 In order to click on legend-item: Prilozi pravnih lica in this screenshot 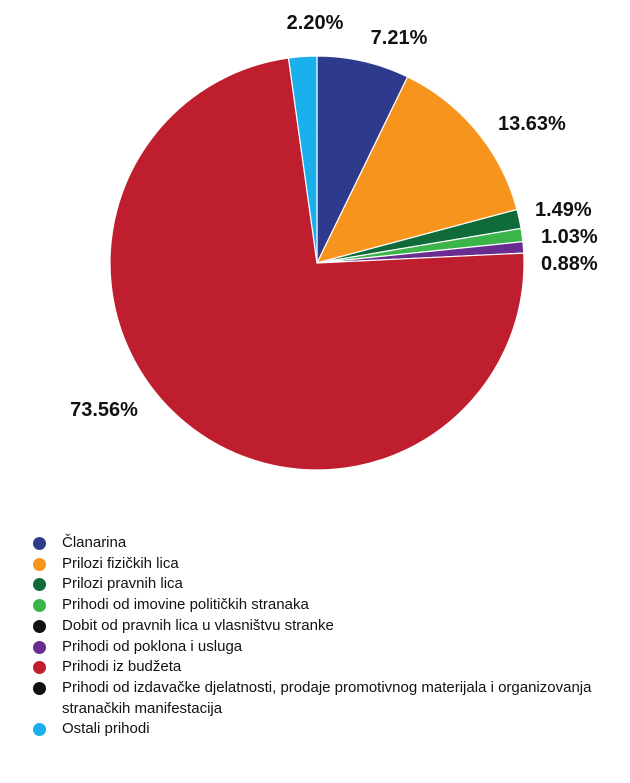, I will do `click(322, 584)`.